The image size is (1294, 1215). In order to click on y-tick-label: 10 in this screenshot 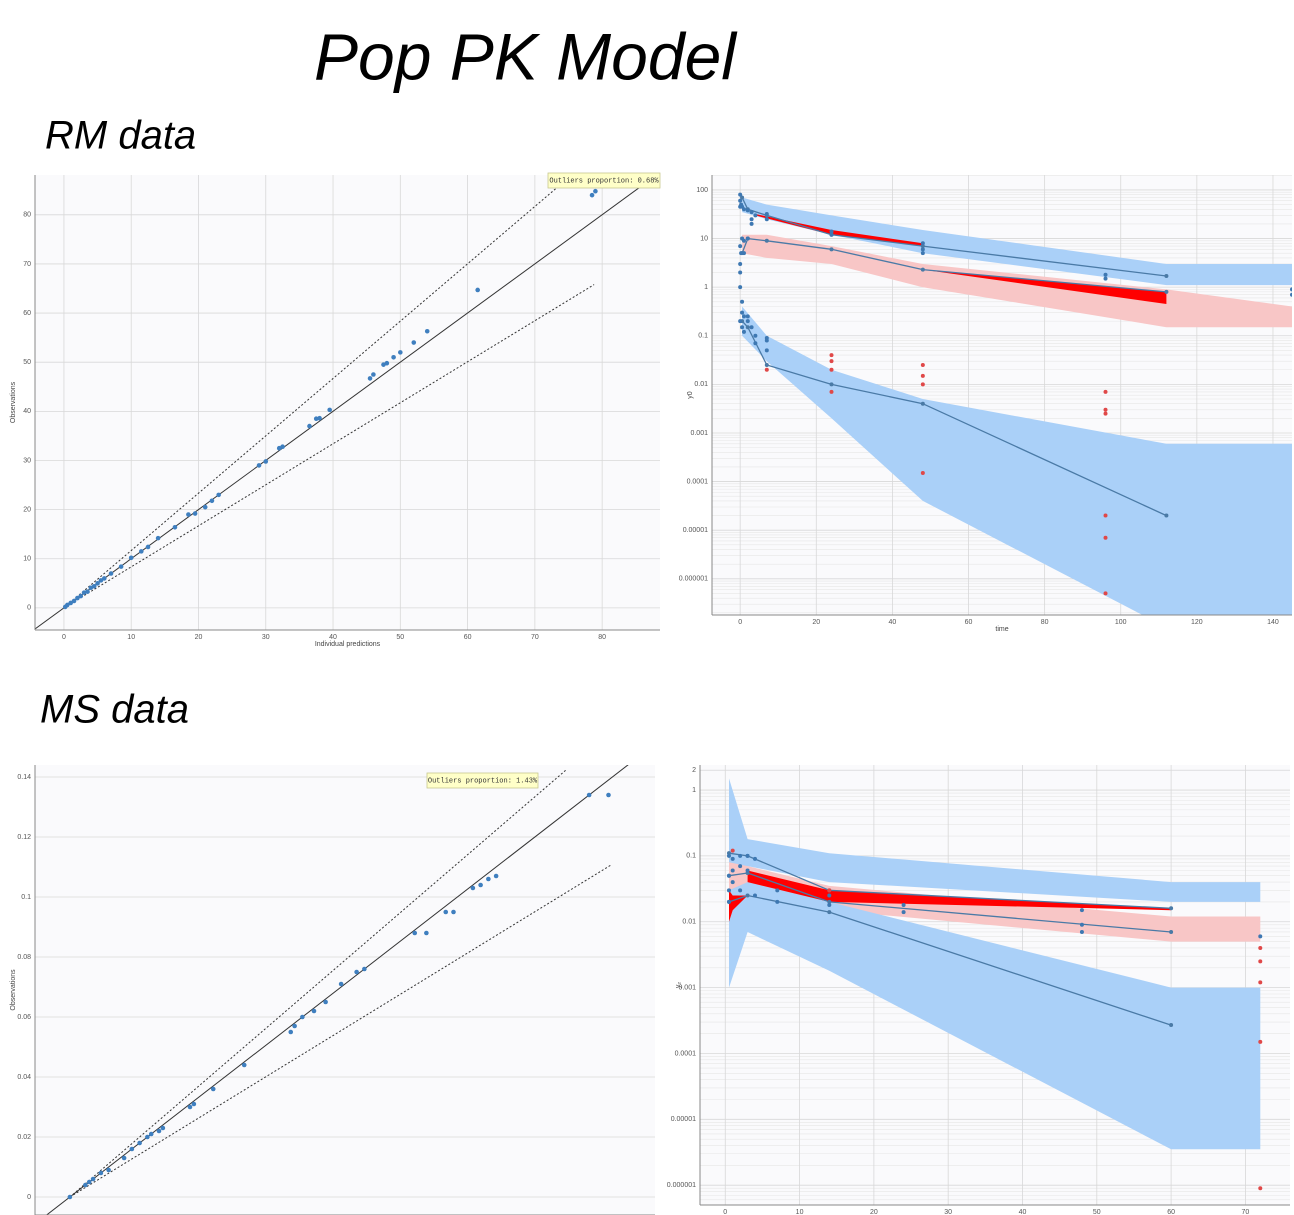, I will do `click(27, 559)`.